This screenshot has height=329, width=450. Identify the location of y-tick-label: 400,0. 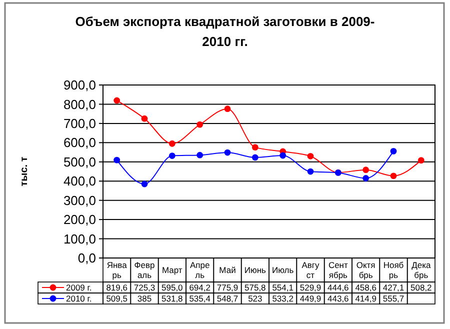
(79, 181).